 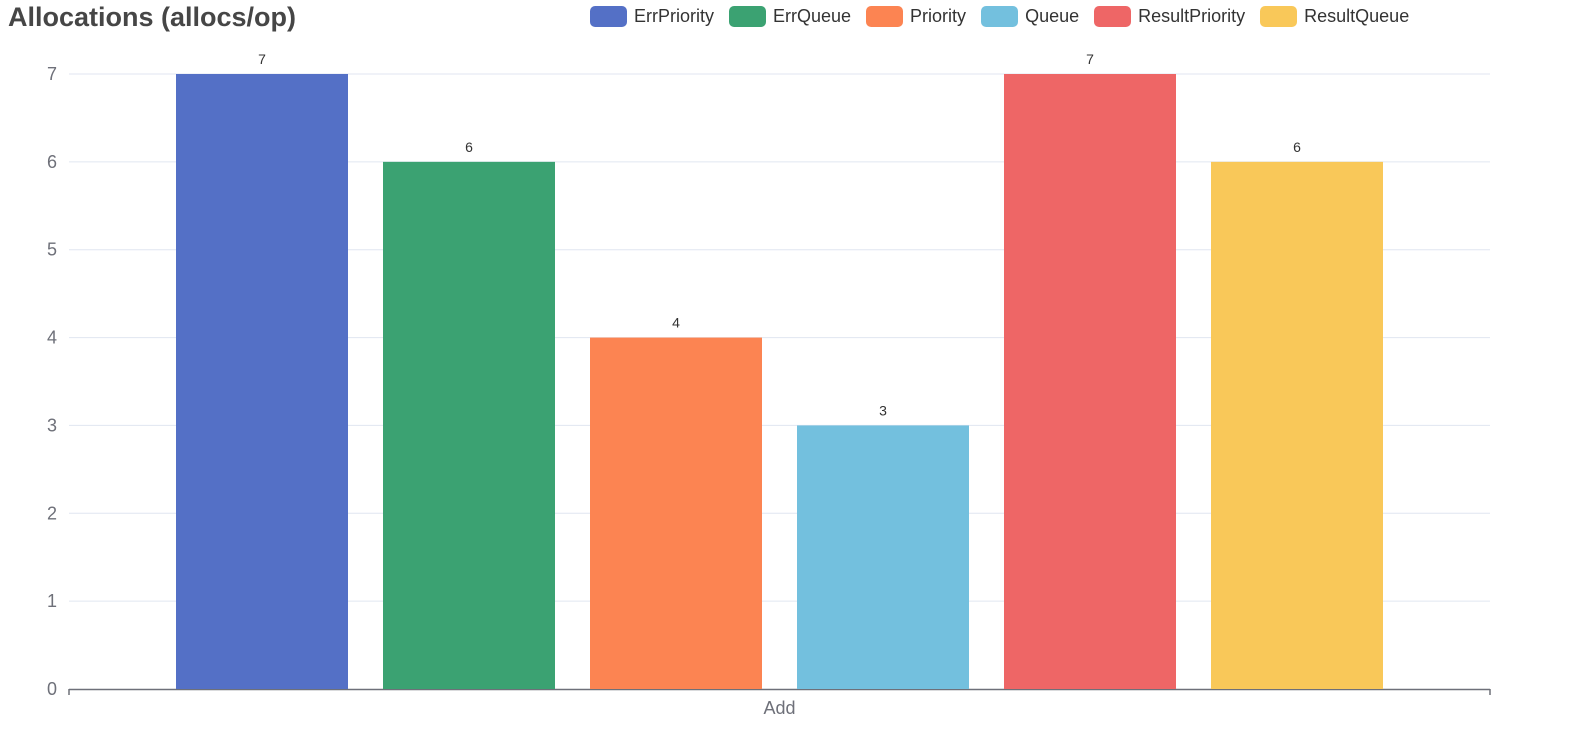 I want to click on y-tick-label: 5, so click(x=52, y=250).